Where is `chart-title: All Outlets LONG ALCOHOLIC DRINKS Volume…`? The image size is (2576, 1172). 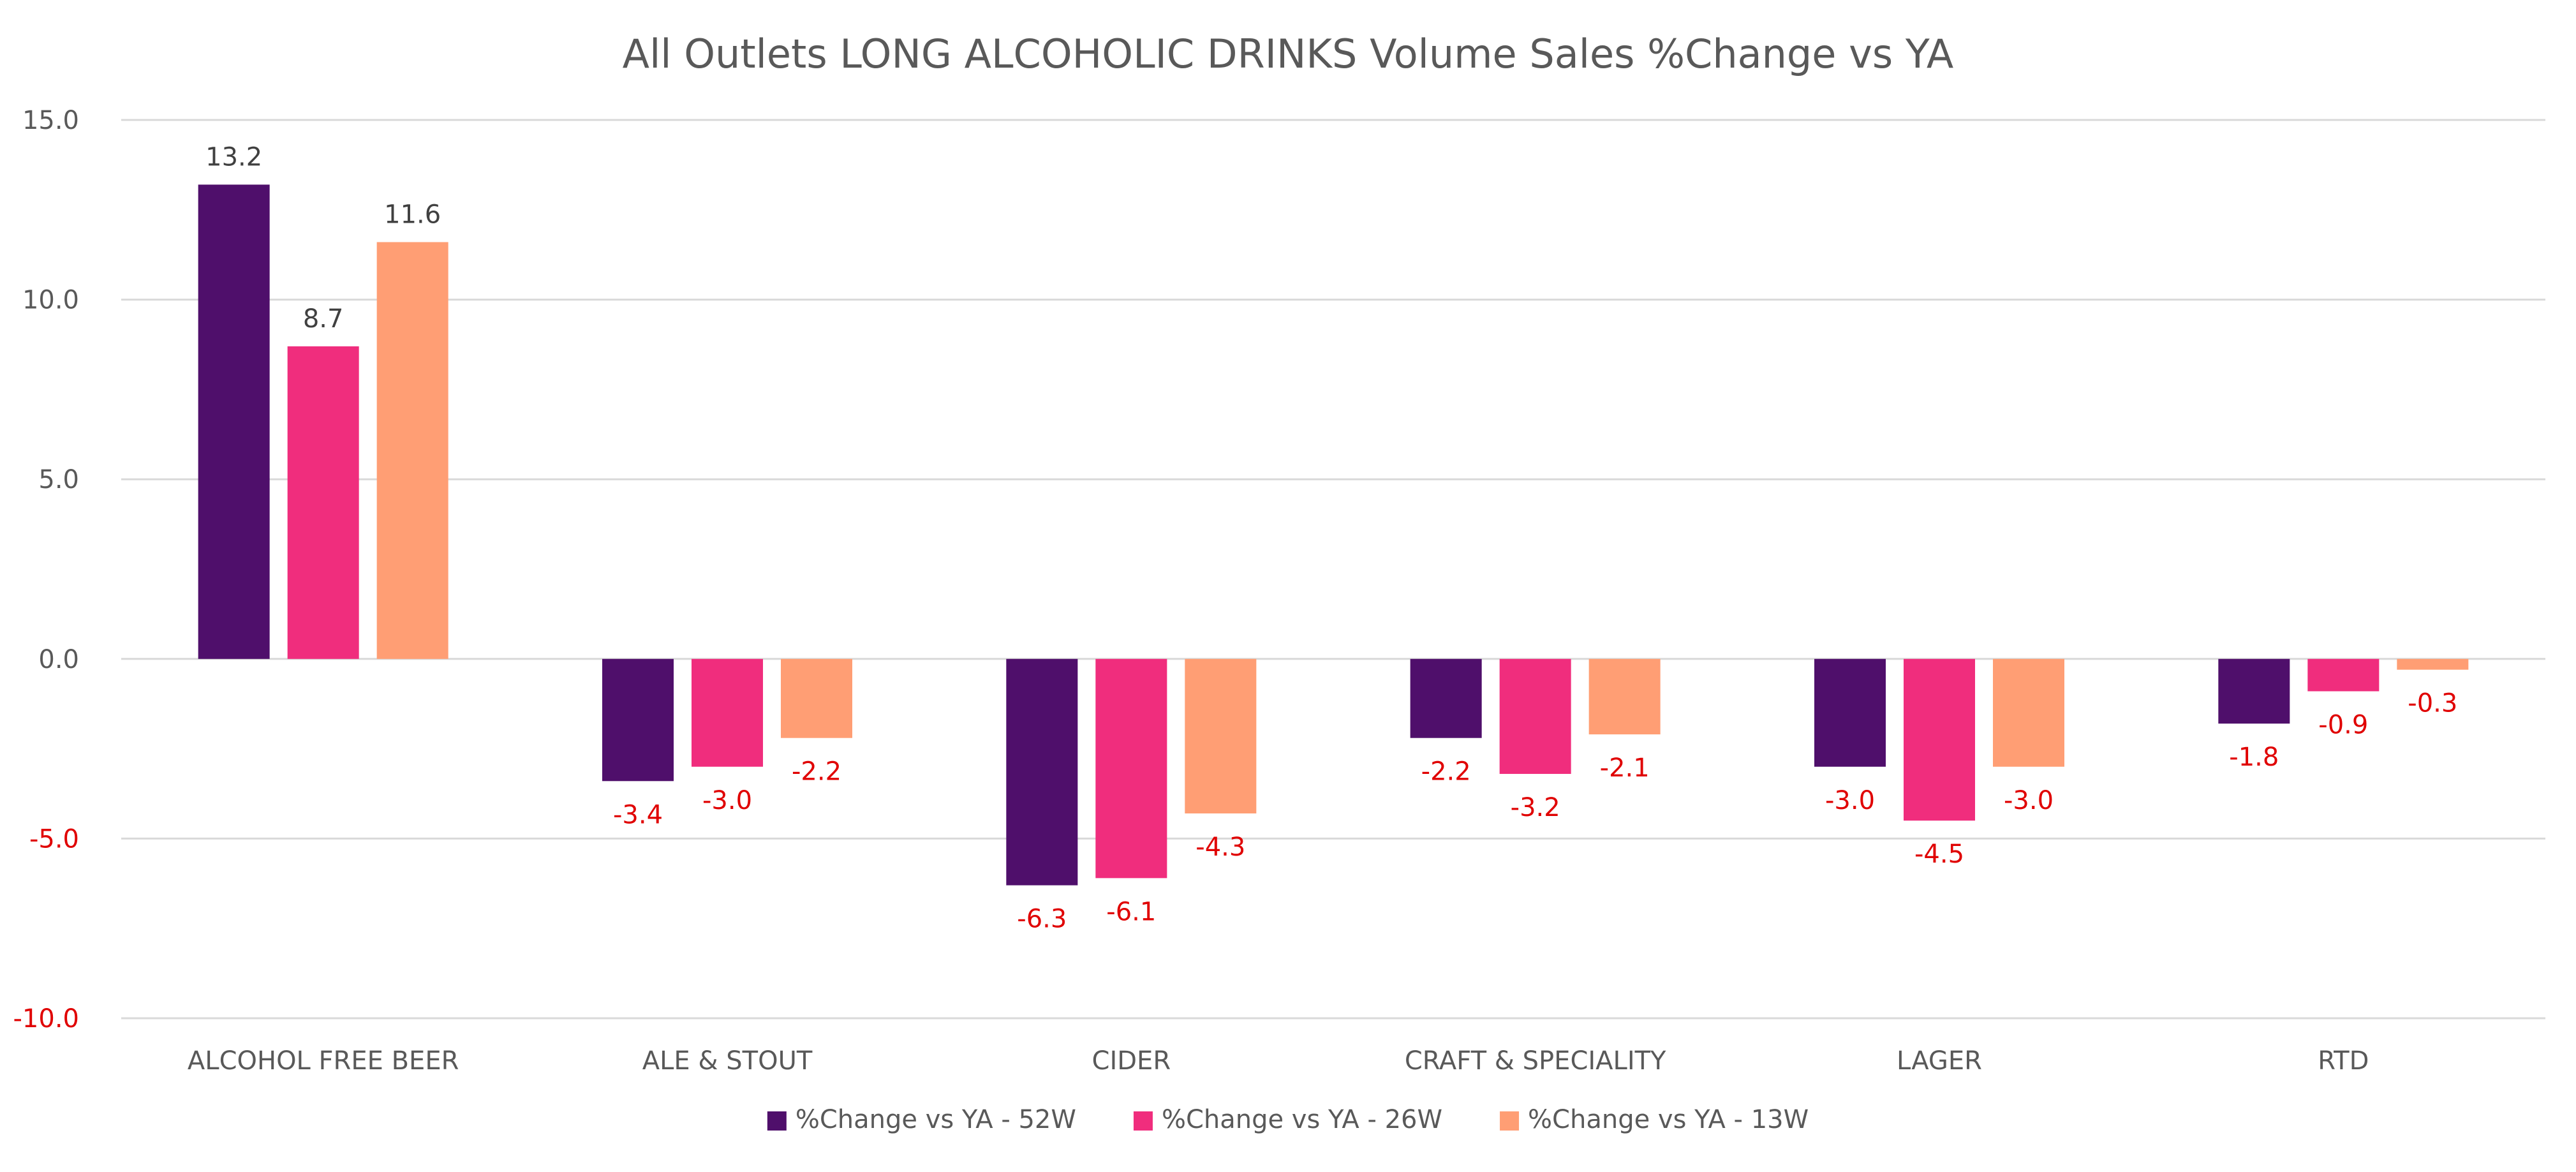 chart-title: All Outlets LONG ALCOHOLIC DRINKS Volume… is located at coordinates (1288, 54).